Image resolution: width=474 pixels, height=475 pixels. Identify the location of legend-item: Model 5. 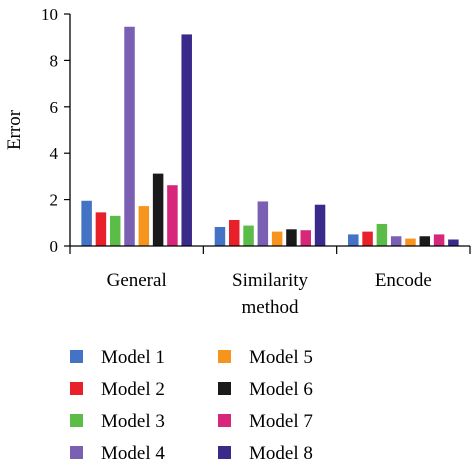
(265, 357).